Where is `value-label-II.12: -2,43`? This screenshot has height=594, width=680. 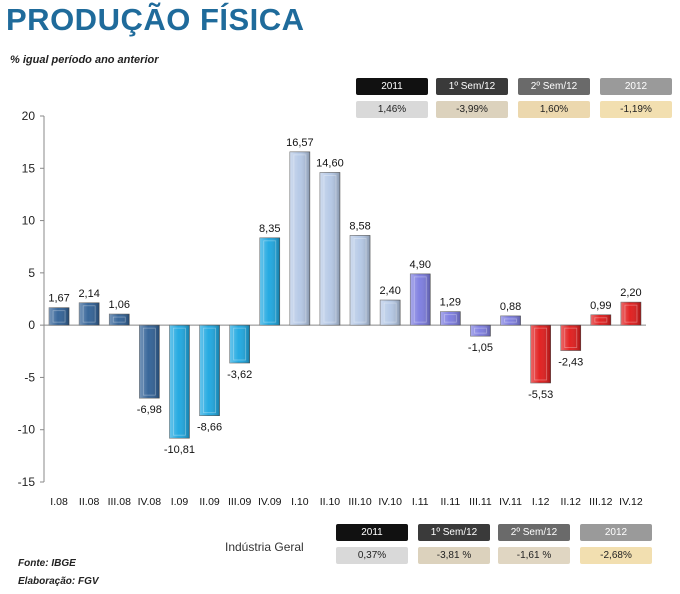 value-label-II.12: -2,43 is located at coordinates (570, 363).